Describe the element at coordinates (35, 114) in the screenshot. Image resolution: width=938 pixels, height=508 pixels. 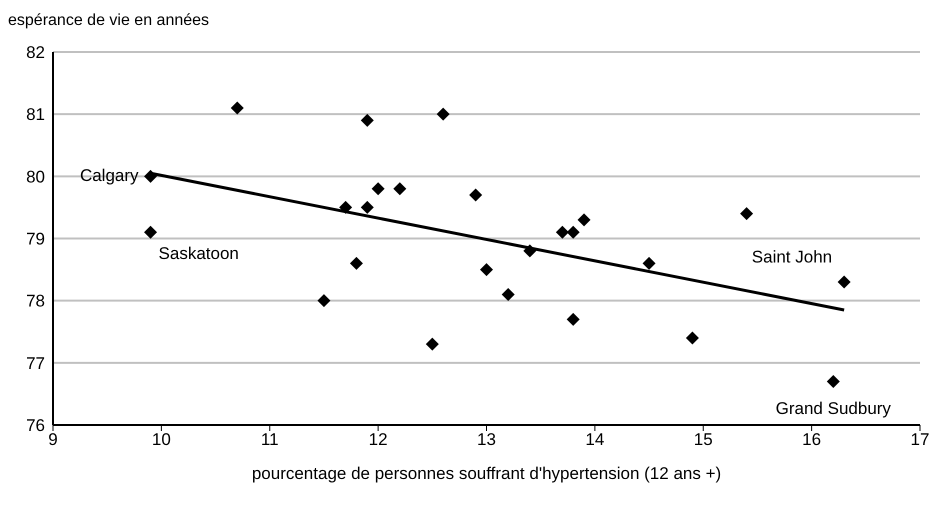
I see `y-tick-label: 81` at that location.